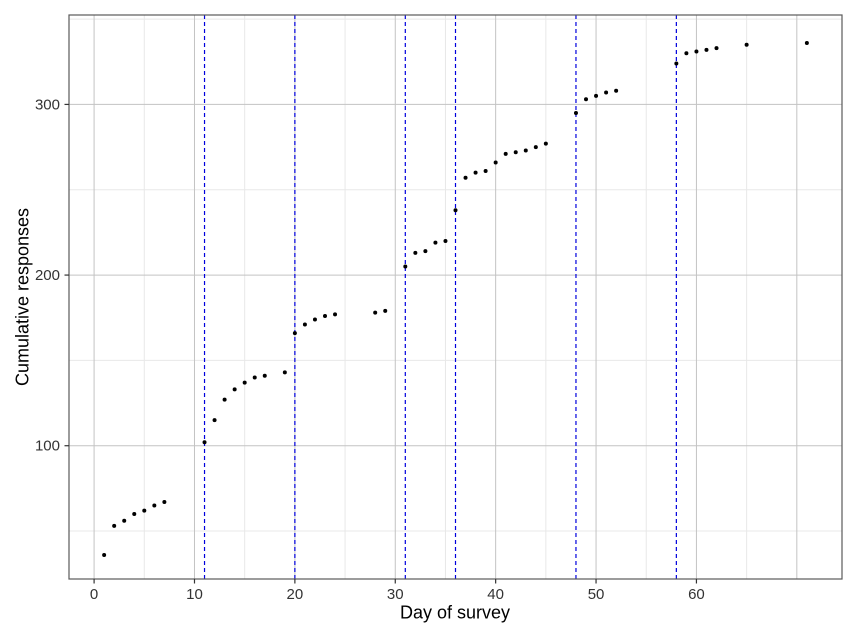  What do you see at coordinates (47, 104) in the screenshot?
I see `y-tick-label: 300` at bounding box center [47, 104].